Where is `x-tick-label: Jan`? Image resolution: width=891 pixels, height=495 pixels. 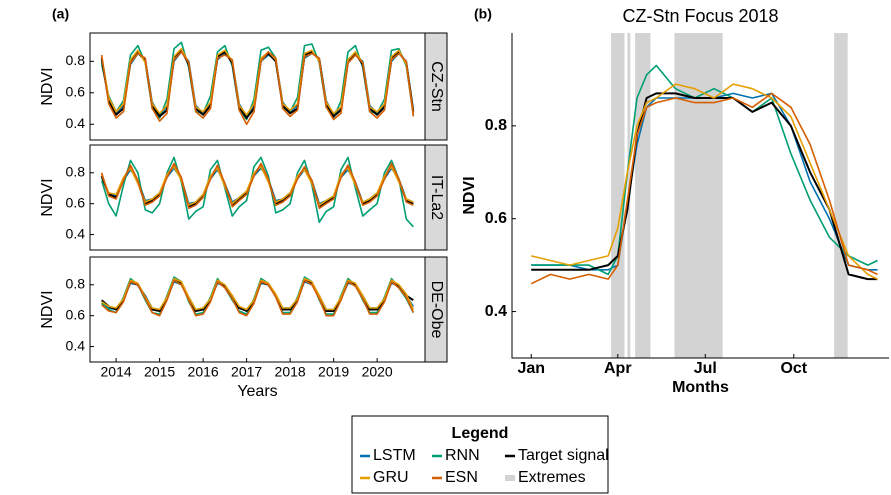 x-tick-label: Jan is located at coordinates (531, 368).